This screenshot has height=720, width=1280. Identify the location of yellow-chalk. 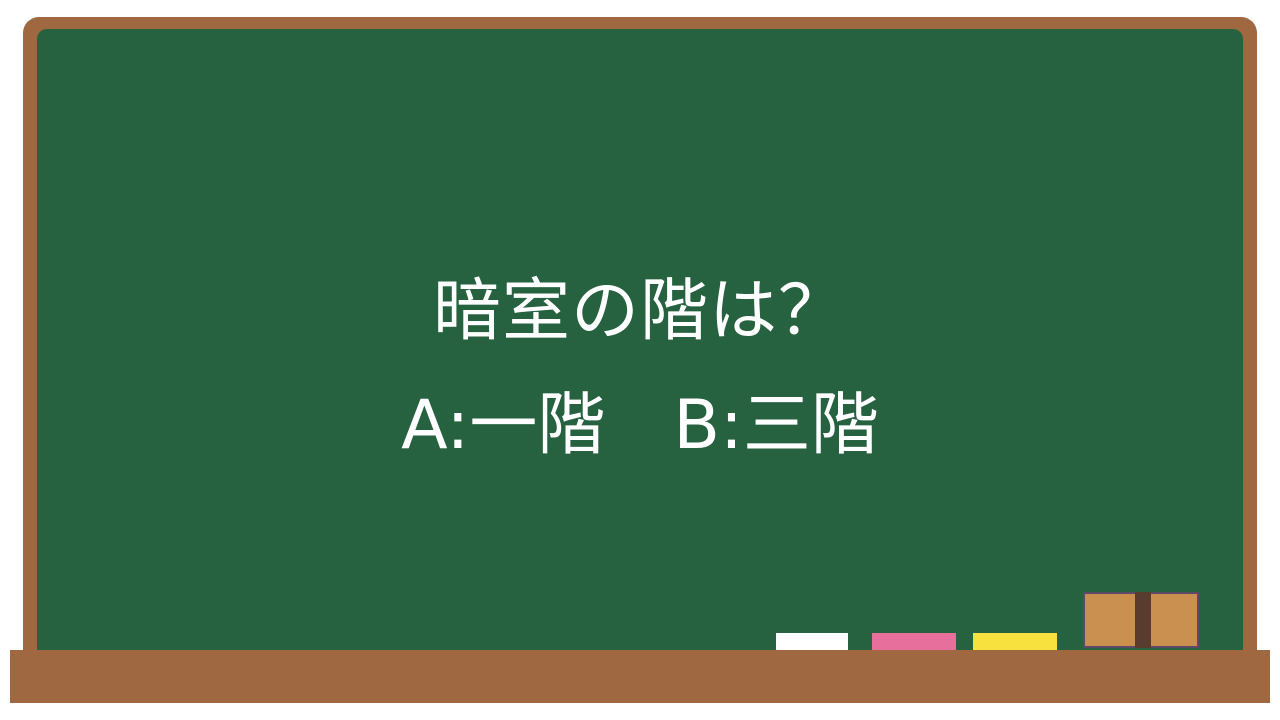
(1015, 641).